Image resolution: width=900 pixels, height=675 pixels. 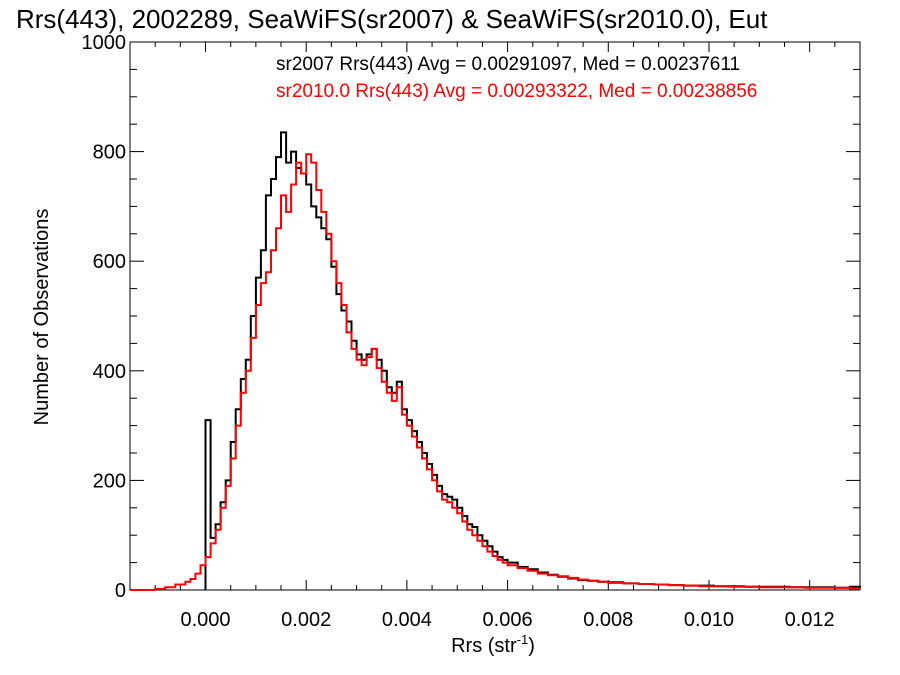 I want to click on y-tick-label: 800, so click(x=109, y=153).